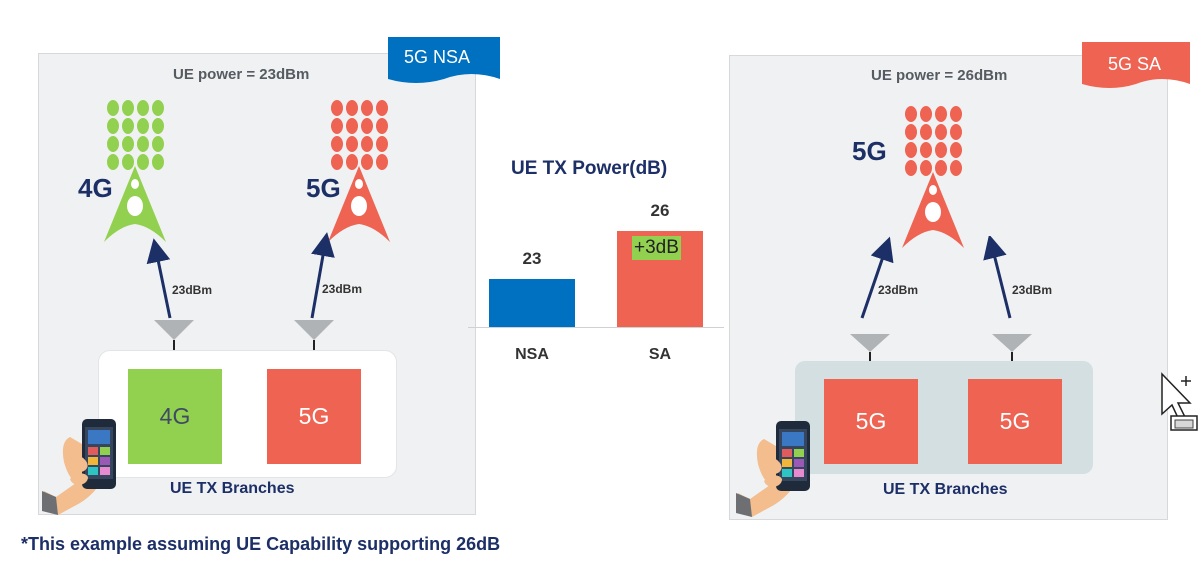 Image resolution: width=1200 pixels, height=568 pixels. Describe the element at coordinates (240, 275) in the screenshot. I see `nsa-uplink-arrows` at that location.